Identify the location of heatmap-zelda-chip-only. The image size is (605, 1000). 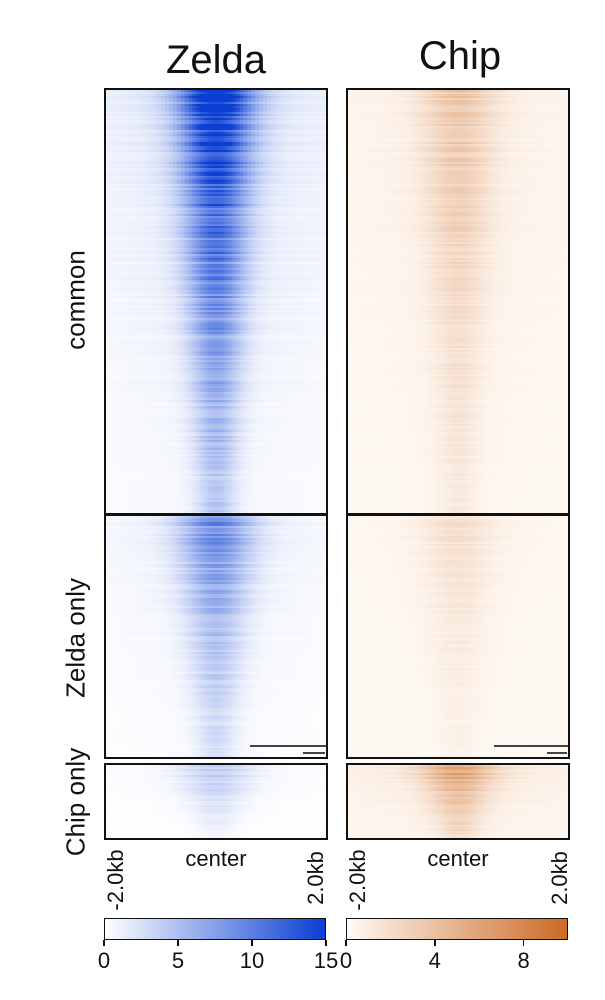
(216, 801).